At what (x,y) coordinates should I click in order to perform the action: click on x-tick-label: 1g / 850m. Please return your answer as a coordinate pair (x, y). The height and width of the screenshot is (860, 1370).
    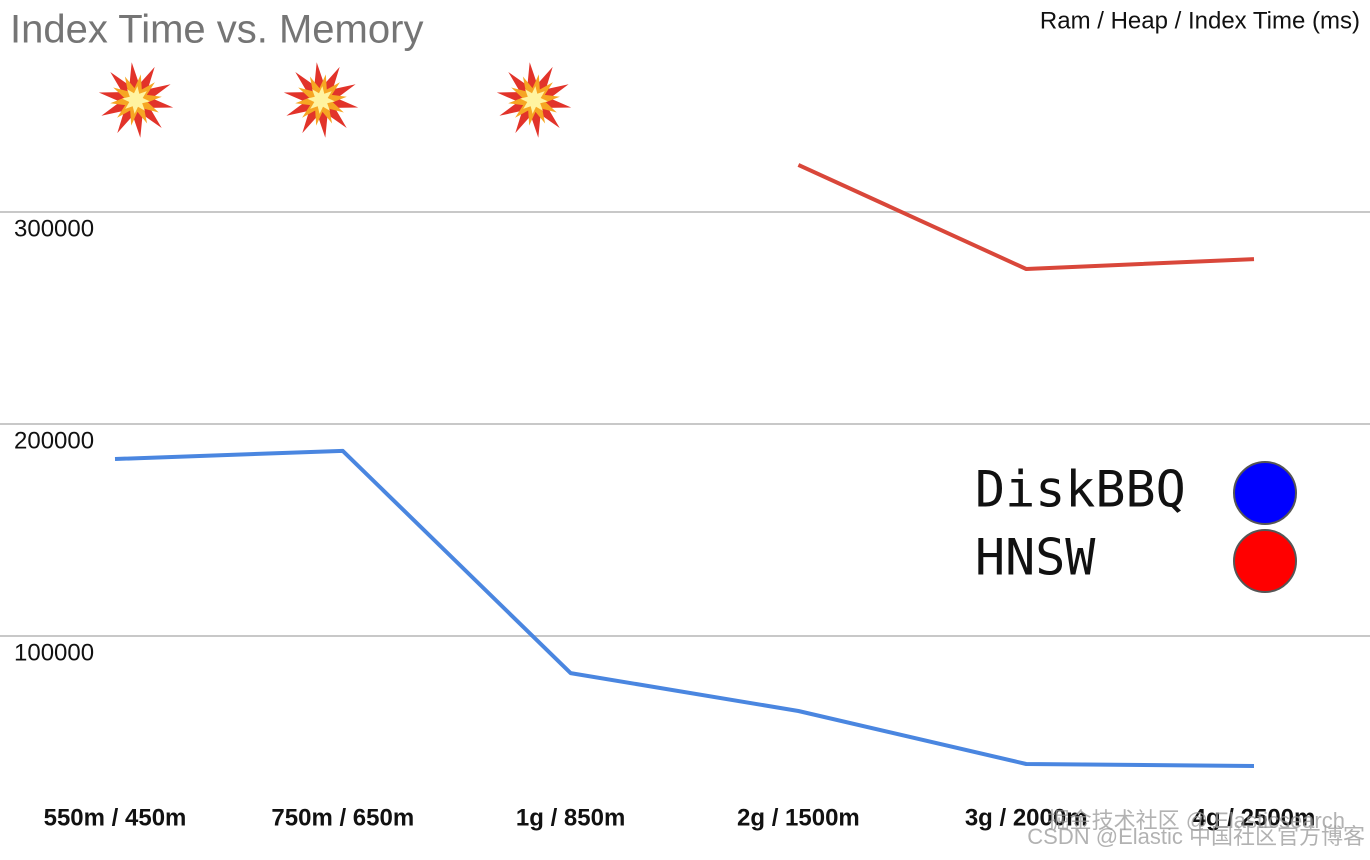
    Looking at the image, I should click on (570, 817).